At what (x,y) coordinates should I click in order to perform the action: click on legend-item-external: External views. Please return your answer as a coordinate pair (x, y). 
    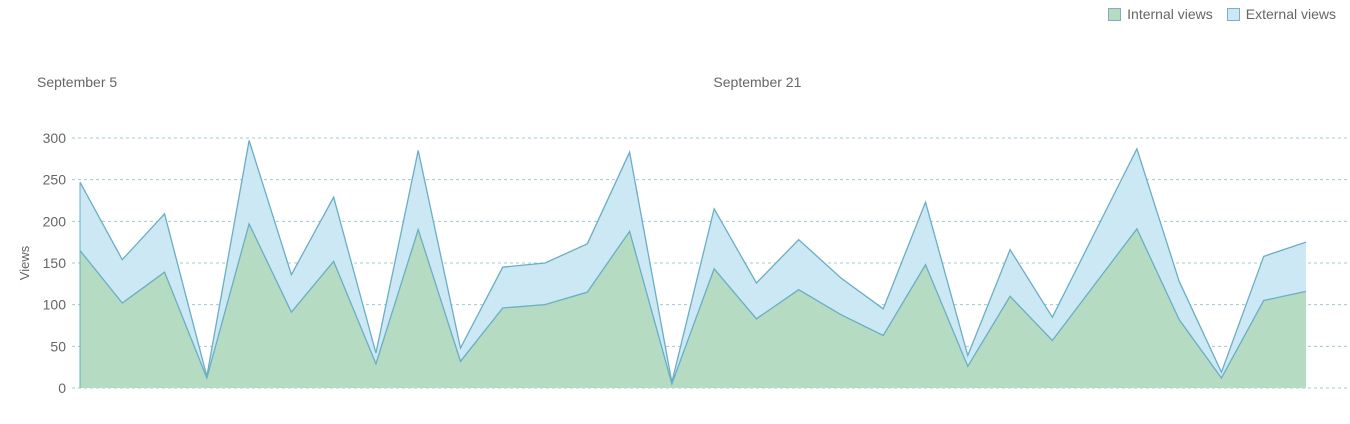
    Looking at the image, I should click on (1281, 14).